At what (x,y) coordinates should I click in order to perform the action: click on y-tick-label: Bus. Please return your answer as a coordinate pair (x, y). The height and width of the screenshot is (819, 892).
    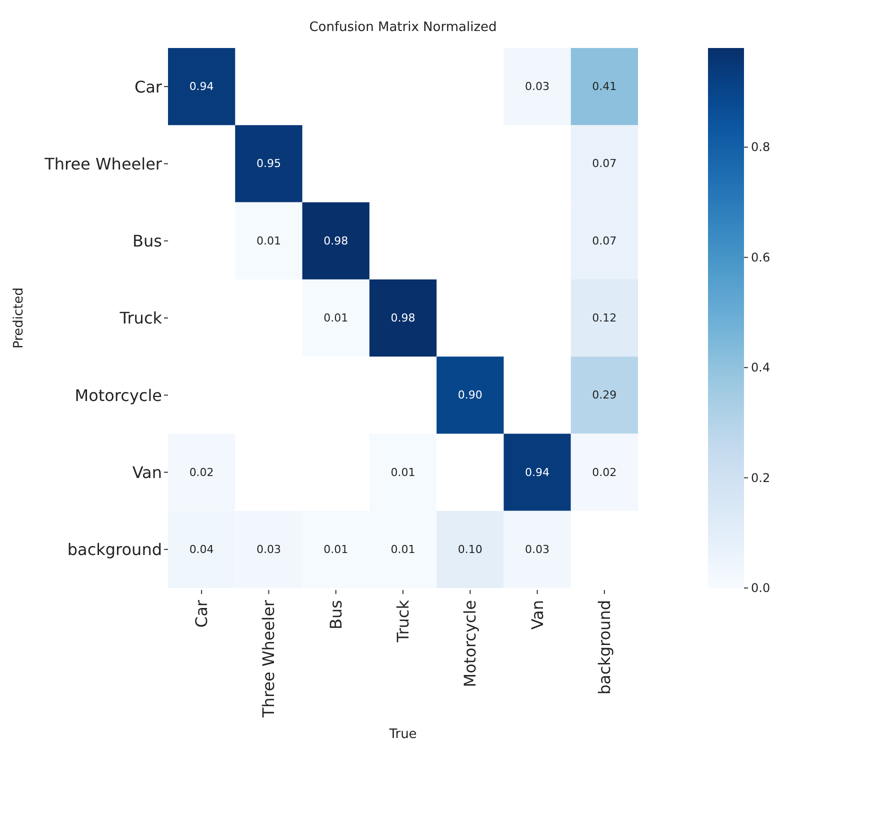
    Looking at the image, I should click on (147, 241).